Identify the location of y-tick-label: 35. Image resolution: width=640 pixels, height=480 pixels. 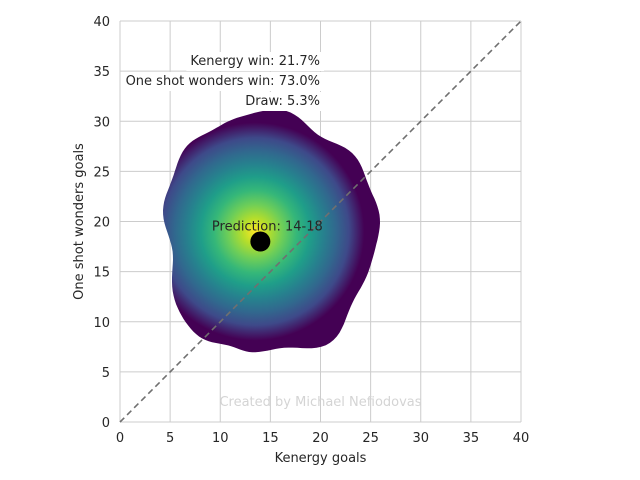
(101, 72).